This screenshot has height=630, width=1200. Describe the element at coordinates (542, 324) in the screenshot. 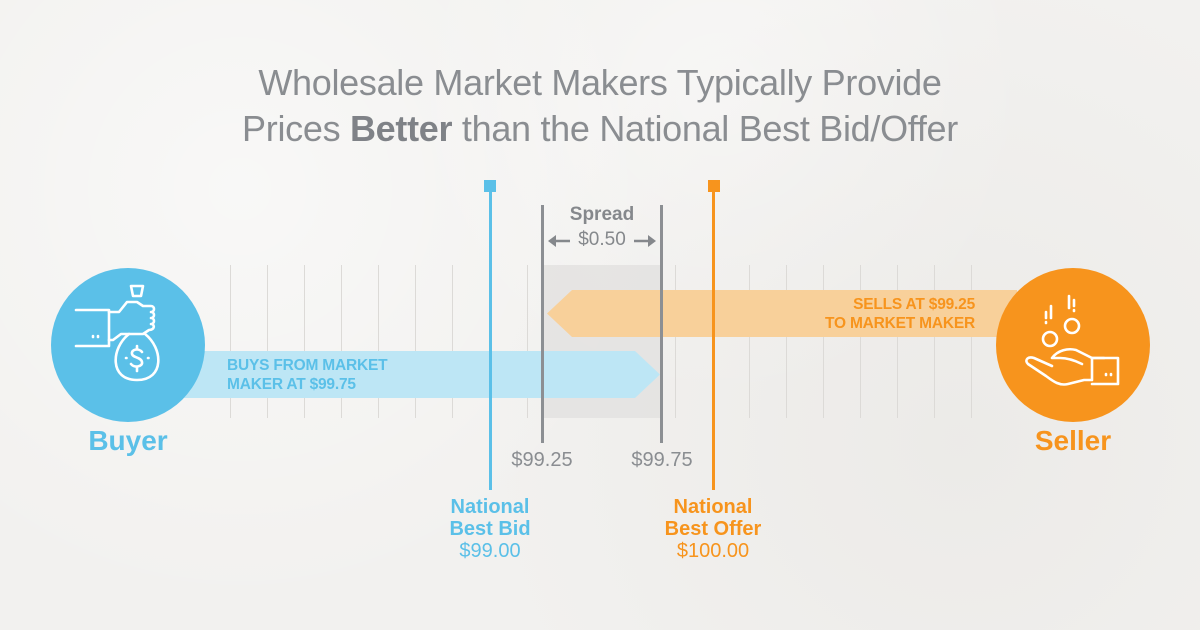

I see `spread-low-line` at that location.